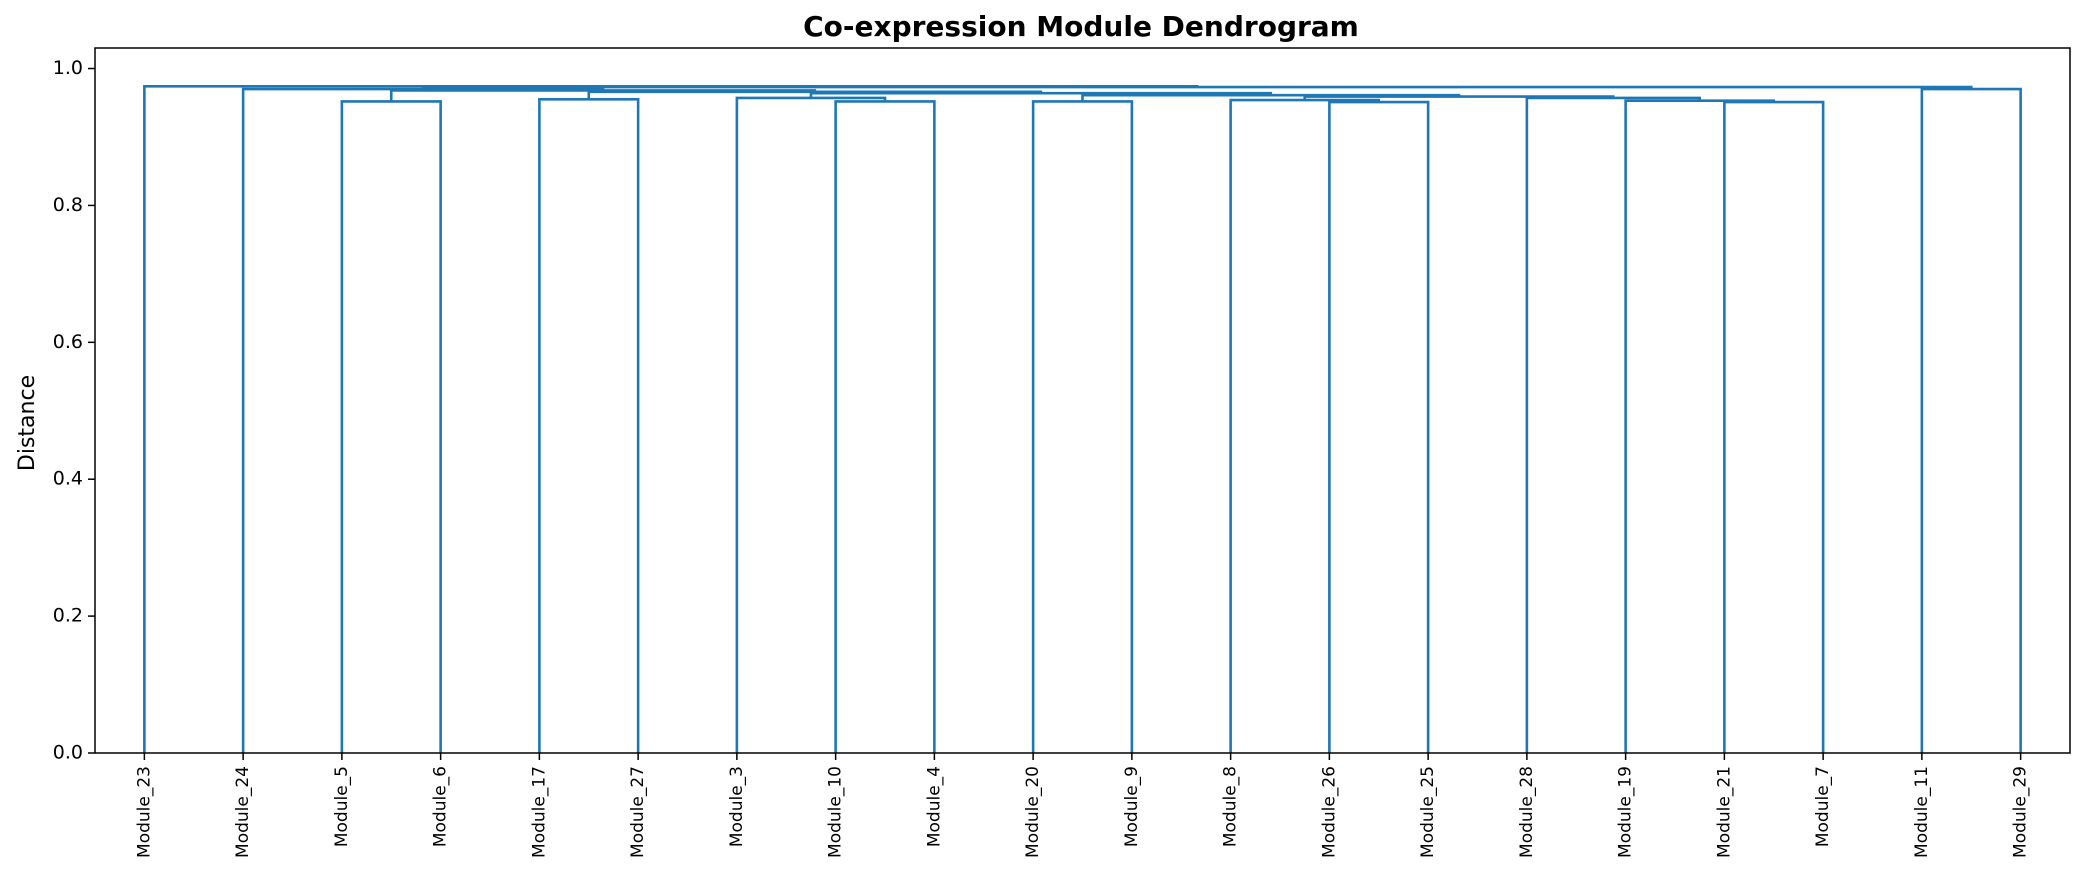 The image size is (2082, 884). What do you see at coordinates (638, 812) in the screenshot?
I see `leaf-label: Module_27` at bounding box center [638, 812].